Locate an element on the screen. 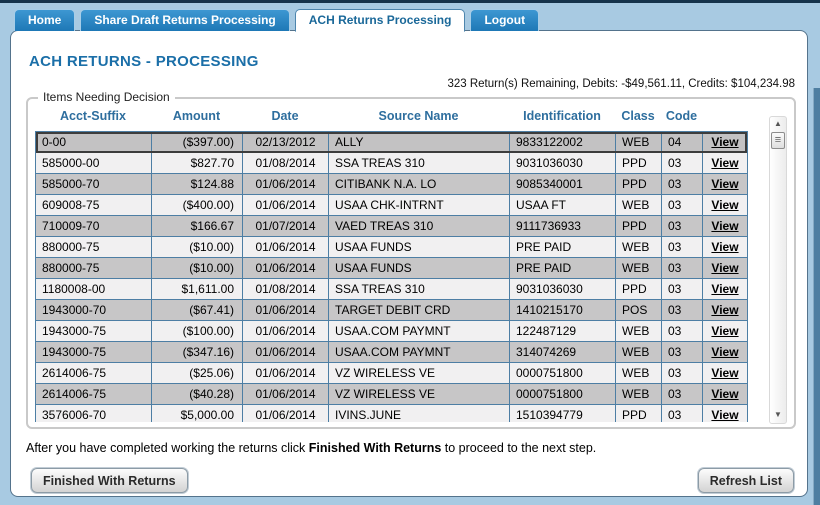  cell-source-name: VZ WIRELESS VE is located at coordinates (419, 373).